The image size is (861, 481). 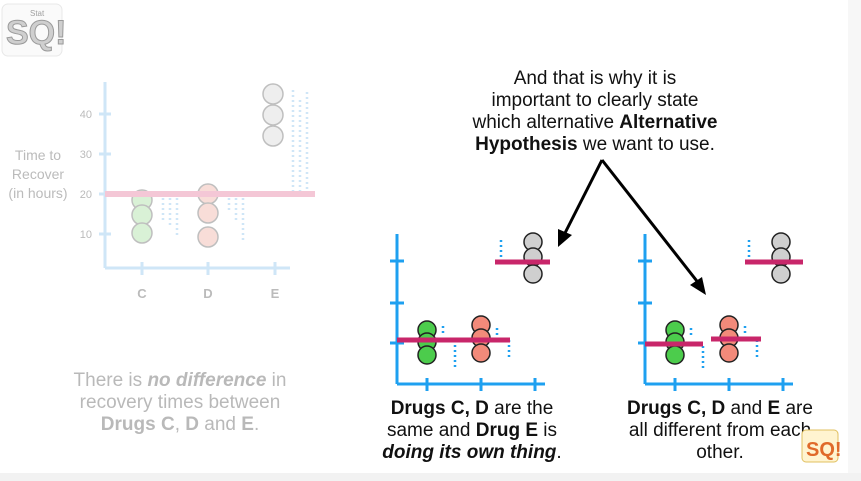 I want to click on right-chart, so click(x=720, y=311).